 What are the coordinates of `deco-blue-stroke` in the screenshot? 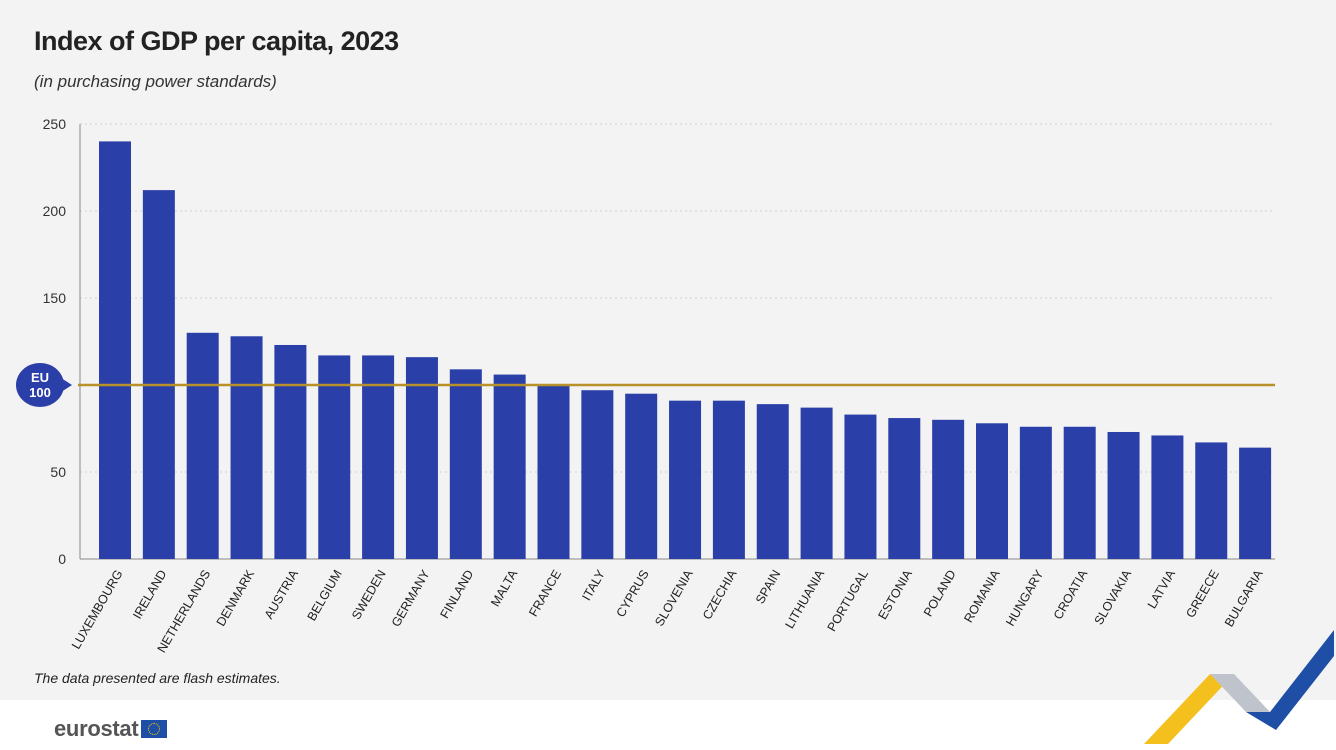 It's located at (1290, 680).